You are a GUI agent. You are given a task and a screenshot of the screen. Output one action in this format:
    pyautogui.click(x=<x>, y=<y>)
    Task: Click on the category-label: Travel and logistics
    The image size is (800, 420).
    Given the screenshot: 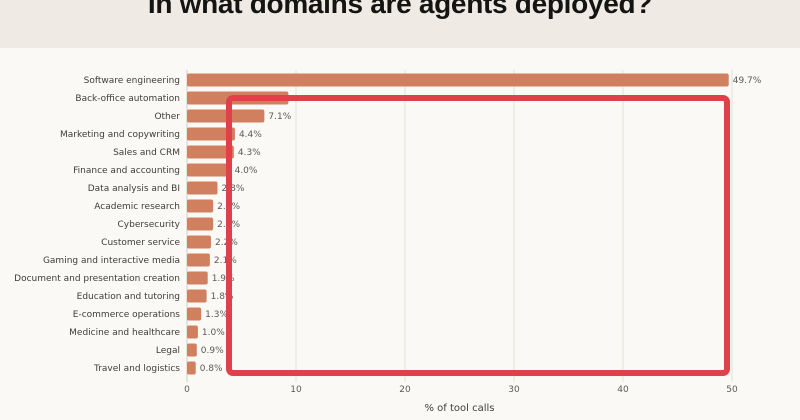 What is the action you would take?
    pyautogui.click(x=136, y=369)
    